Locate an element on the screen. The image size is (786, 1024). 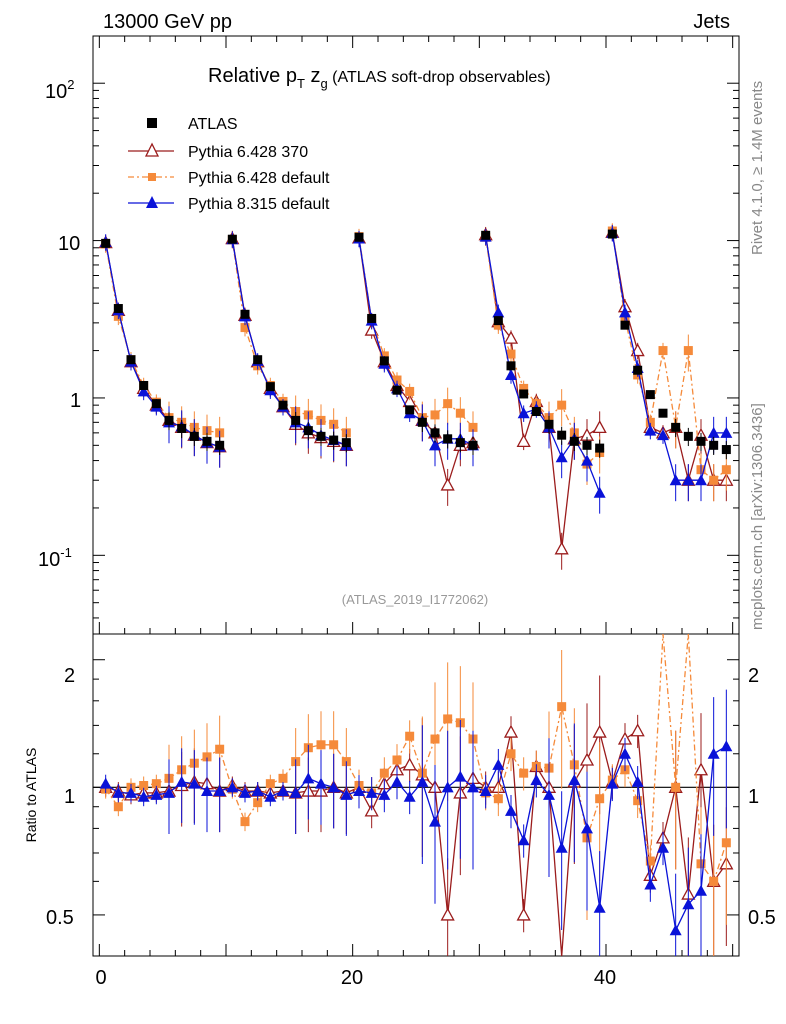
legend-pythia6-370-label: Pythia 6.428 370 is located at coordinates (248, 152).